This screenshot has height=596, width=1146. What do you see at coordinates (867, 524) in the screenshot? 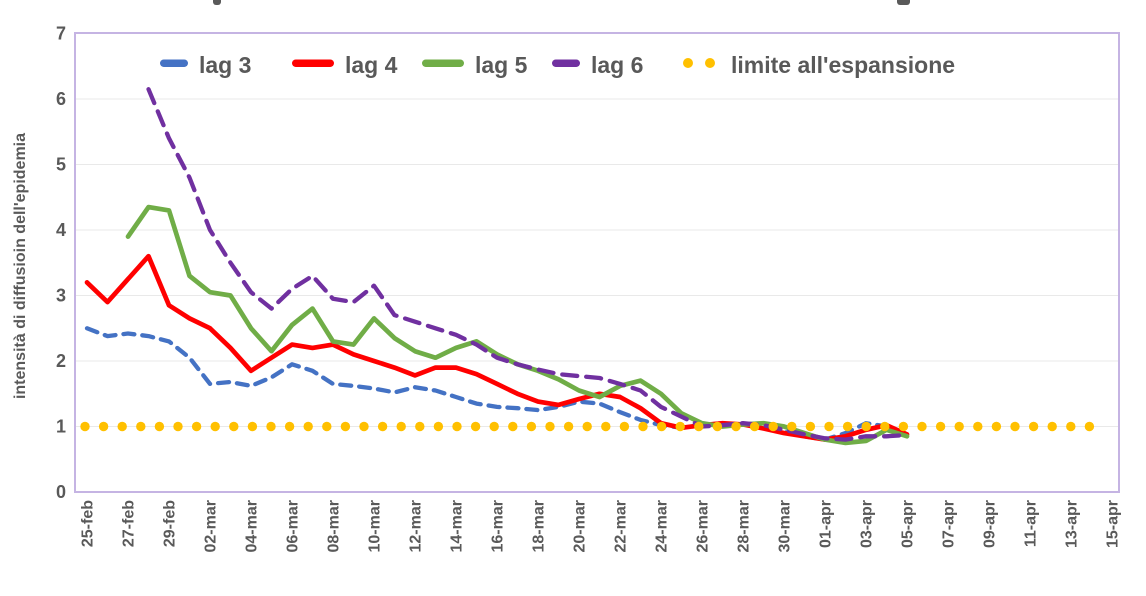
I see `x-tick-label-03-apr: 03-apr` at bounding box center [867, 524].